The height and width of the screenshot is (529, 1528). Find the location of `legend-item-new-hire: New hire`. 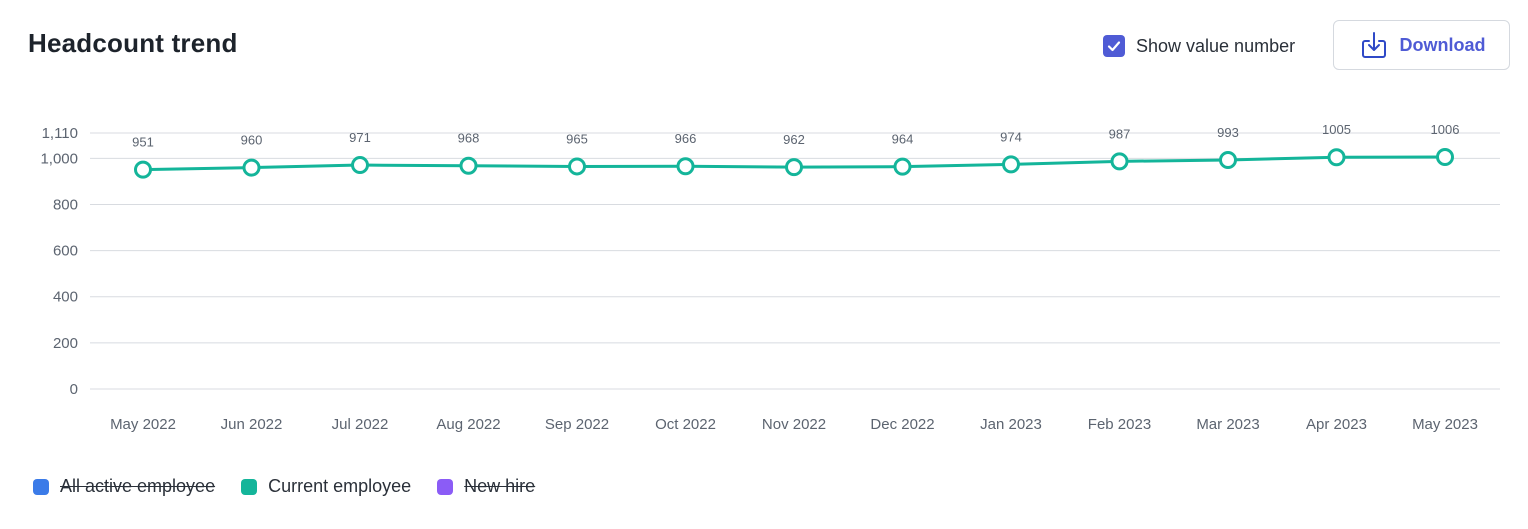

legend-item-new-hire: New hire is located at coordinates (486, 486).